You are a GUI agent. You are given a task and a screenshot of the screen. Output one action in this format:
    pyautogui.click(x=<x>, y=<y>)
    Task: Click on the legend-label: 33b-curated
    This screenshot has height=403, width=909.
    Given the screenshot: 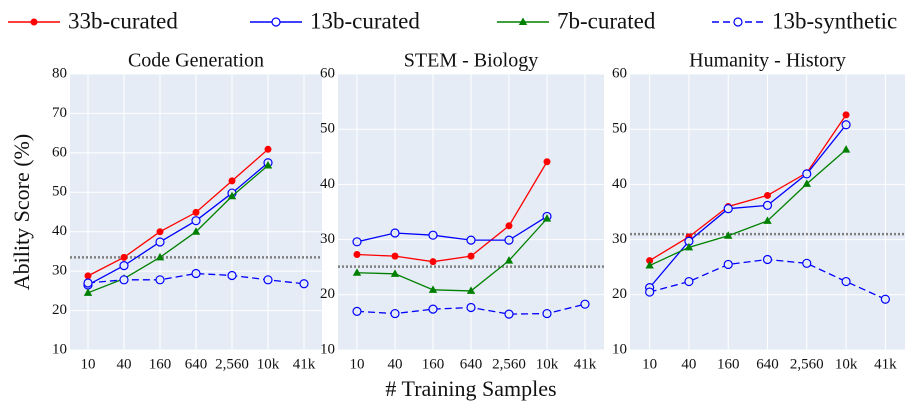 What is the action you would take?
    pyautogui.click(x=123, y=20)
    